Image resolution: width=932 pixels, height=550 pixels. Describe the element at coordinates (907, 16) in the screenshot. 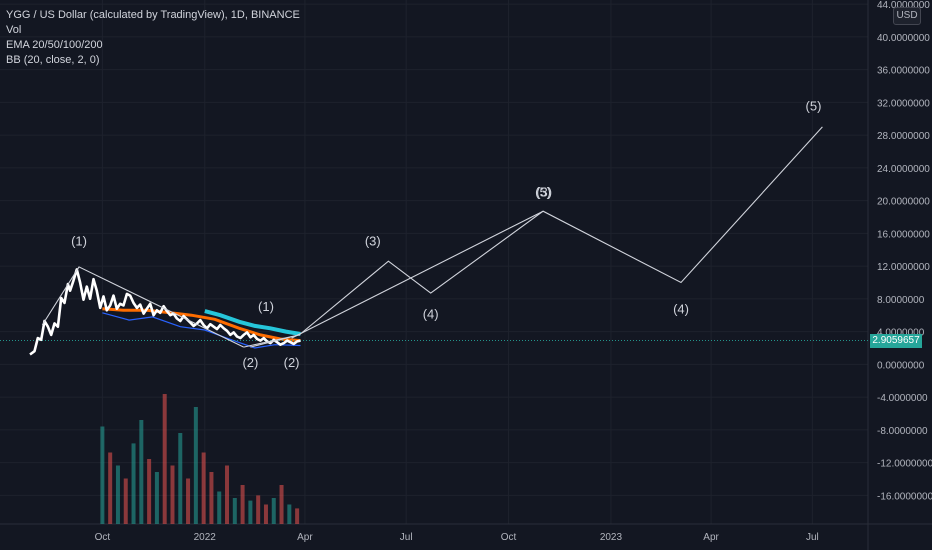

I see `currency-button: USD` at that location.